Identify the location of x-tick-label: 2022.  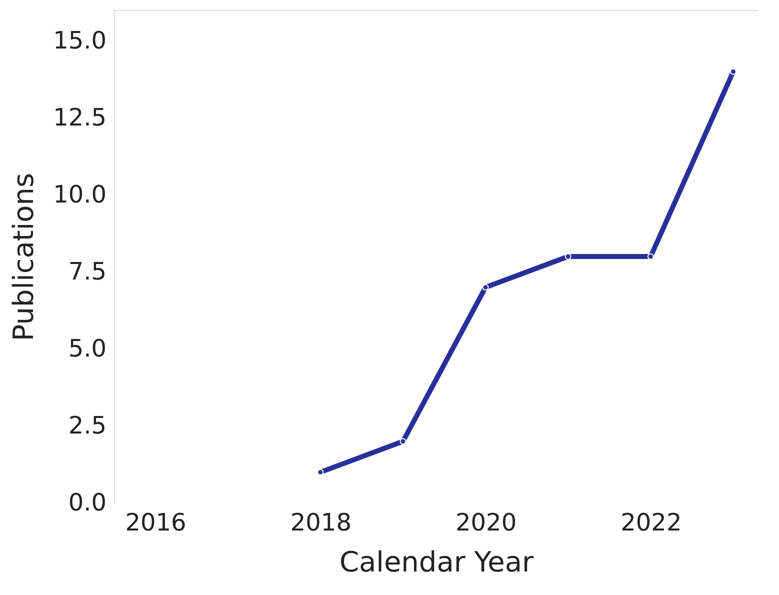
(651, 522).